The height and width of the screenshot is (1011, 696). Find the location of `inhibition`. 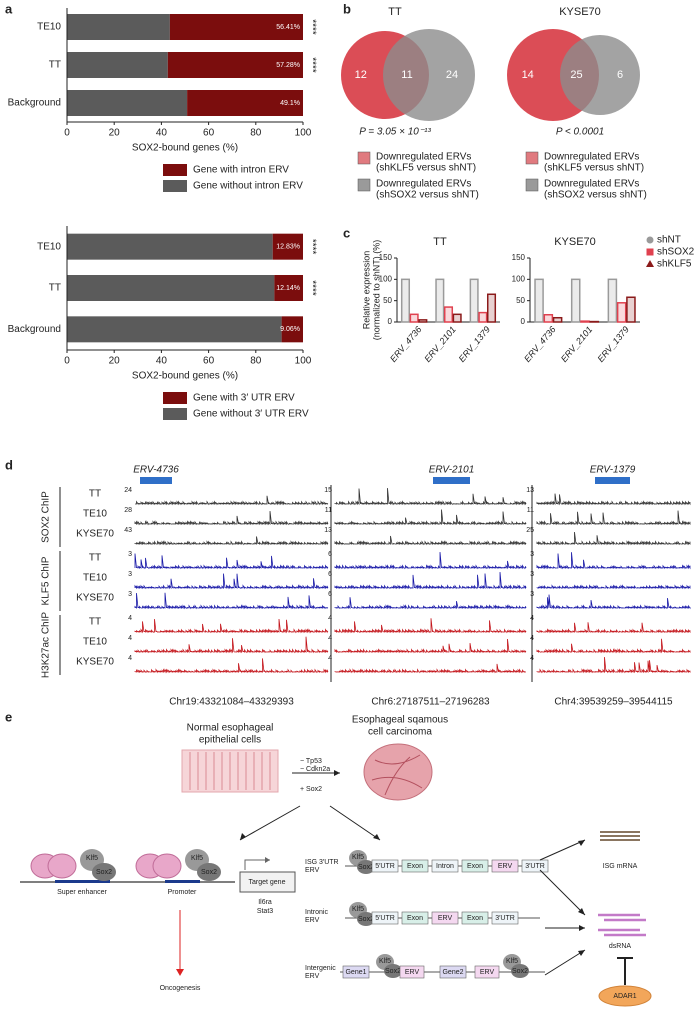

inhibition is located at coordinates (625, 971).